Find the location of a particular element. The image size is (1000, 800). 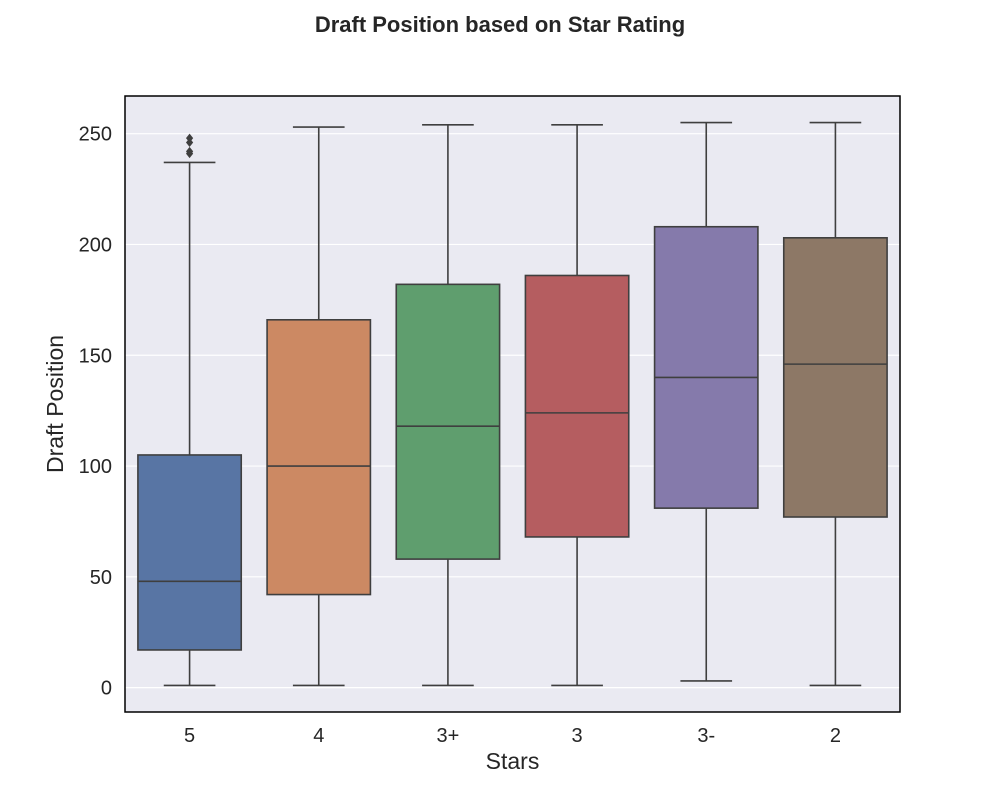

x-tick-label: 5 is located at coordinates (189, 736).